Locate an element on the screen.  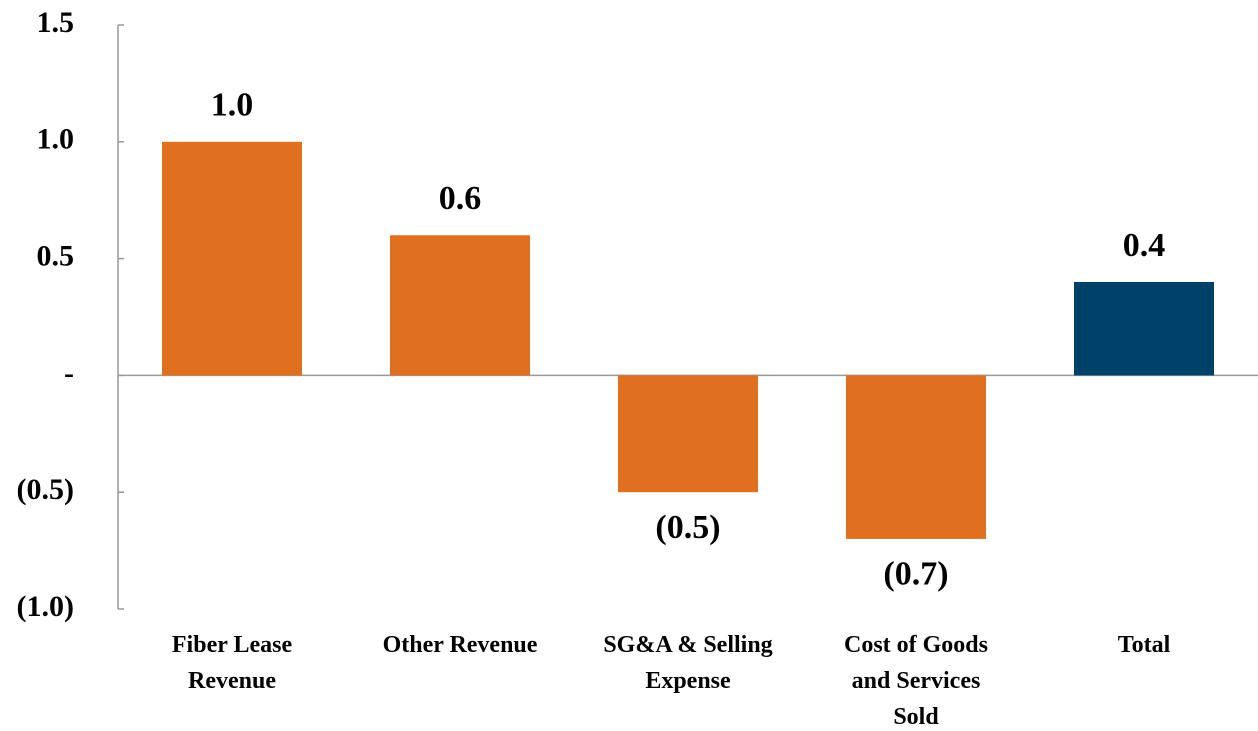
x-tick-label: Cost of Goods and Services Sold is located at coordinates (916, 681).